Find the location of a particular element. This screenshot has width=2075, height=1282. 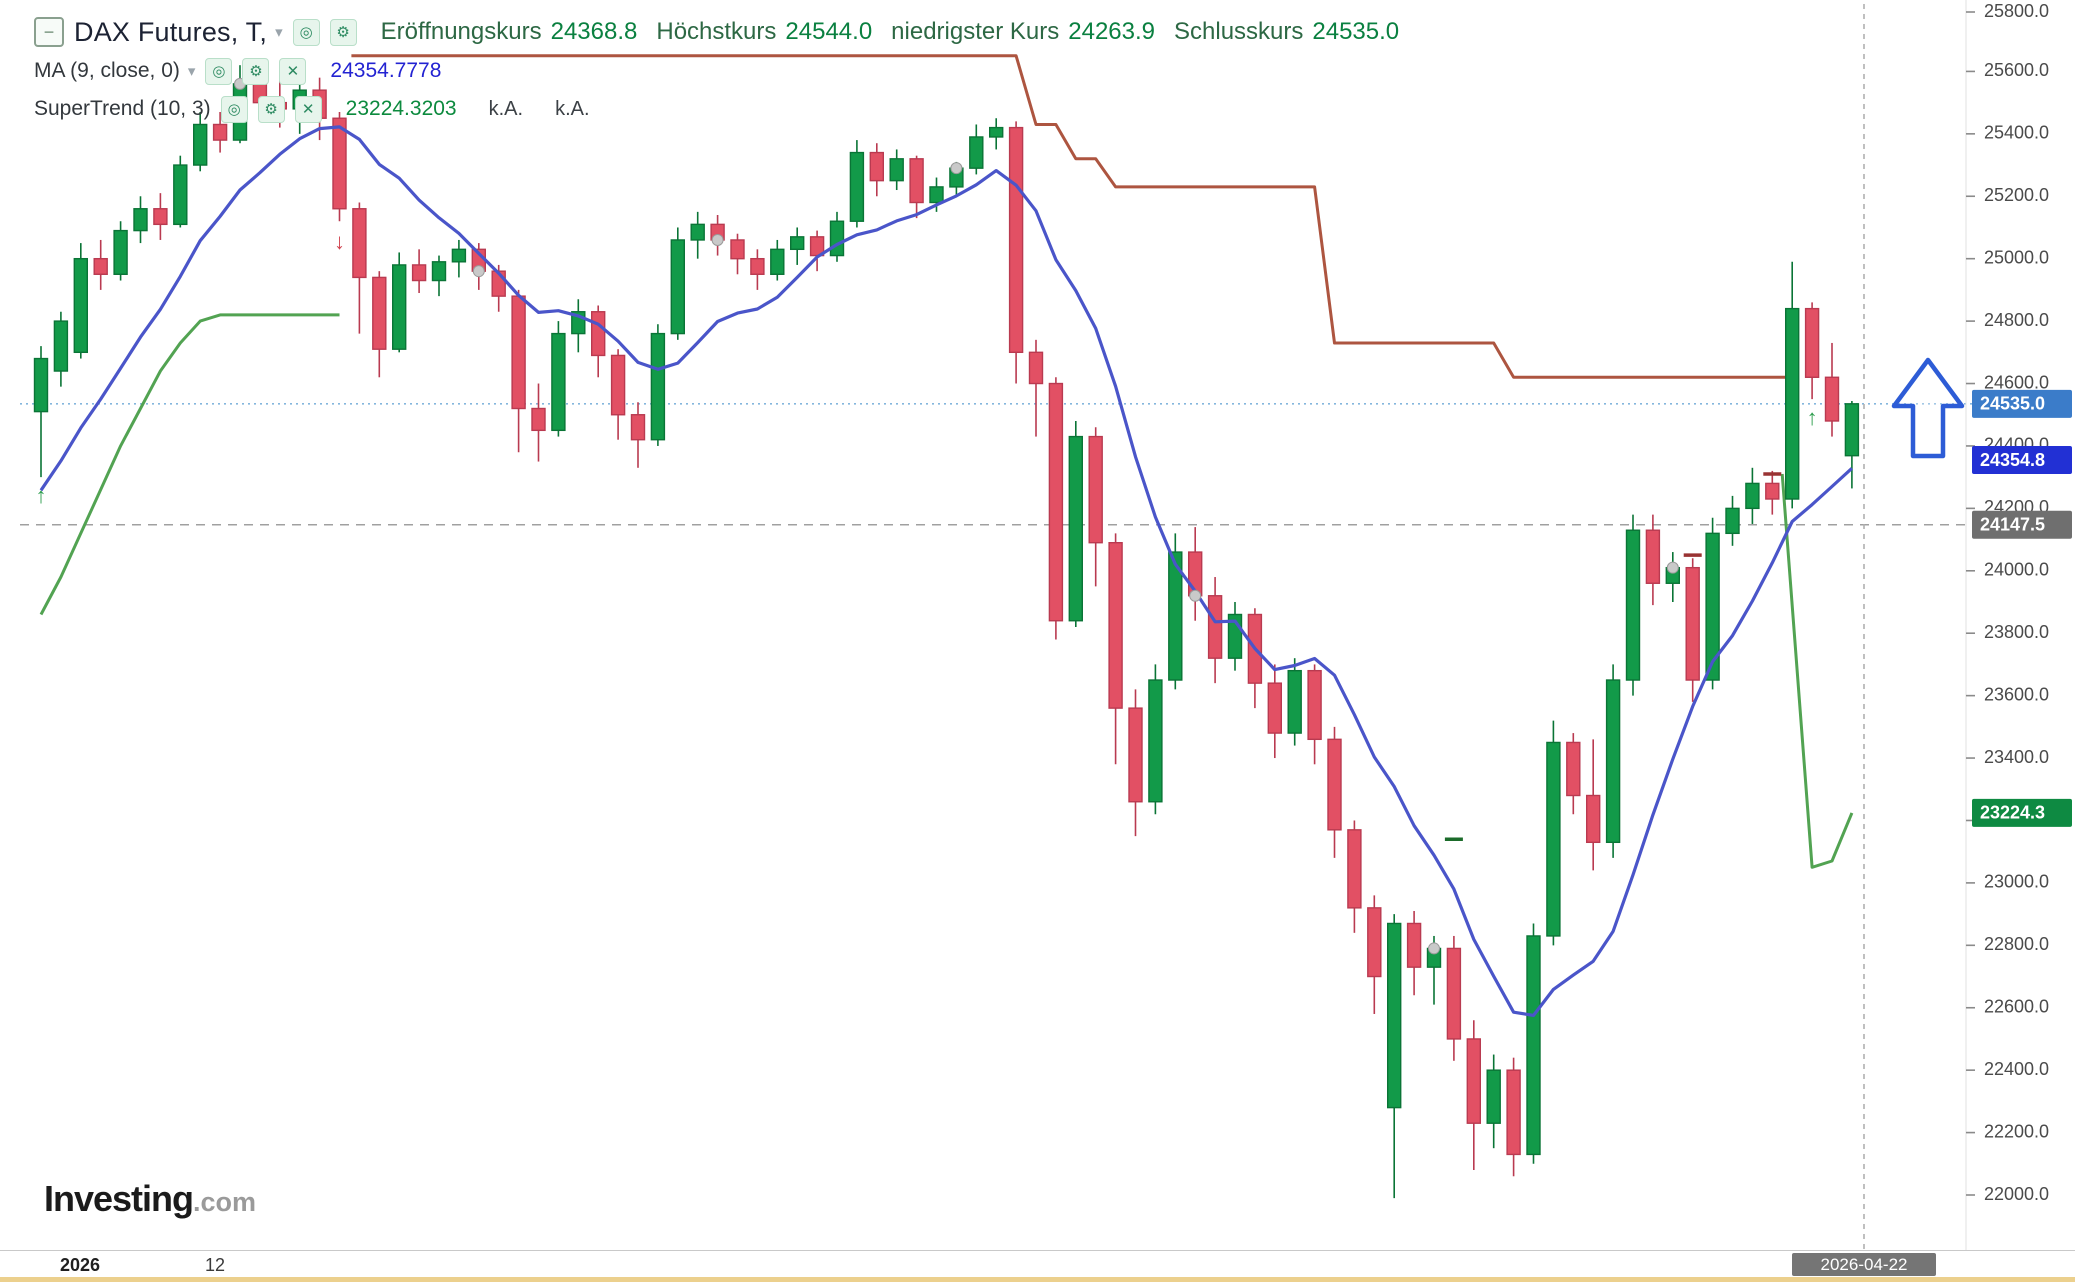

sell-arrow-icon: ↓ is located at coordinates (339, 241).